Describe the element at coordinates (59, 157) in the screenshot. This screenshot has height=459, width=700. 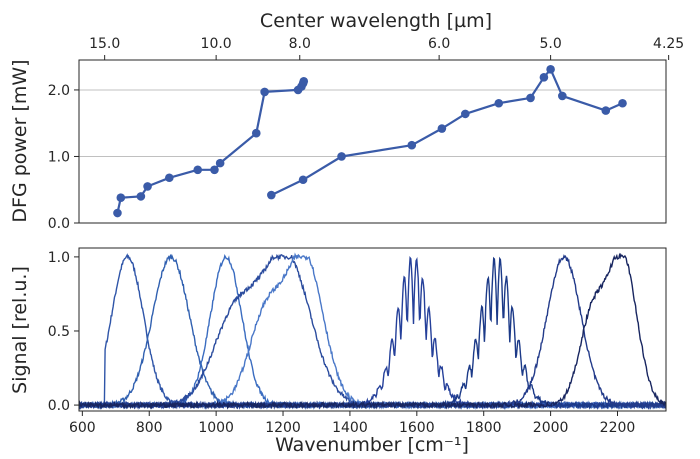
I see `top-ytick-label: 1.0` at that location.